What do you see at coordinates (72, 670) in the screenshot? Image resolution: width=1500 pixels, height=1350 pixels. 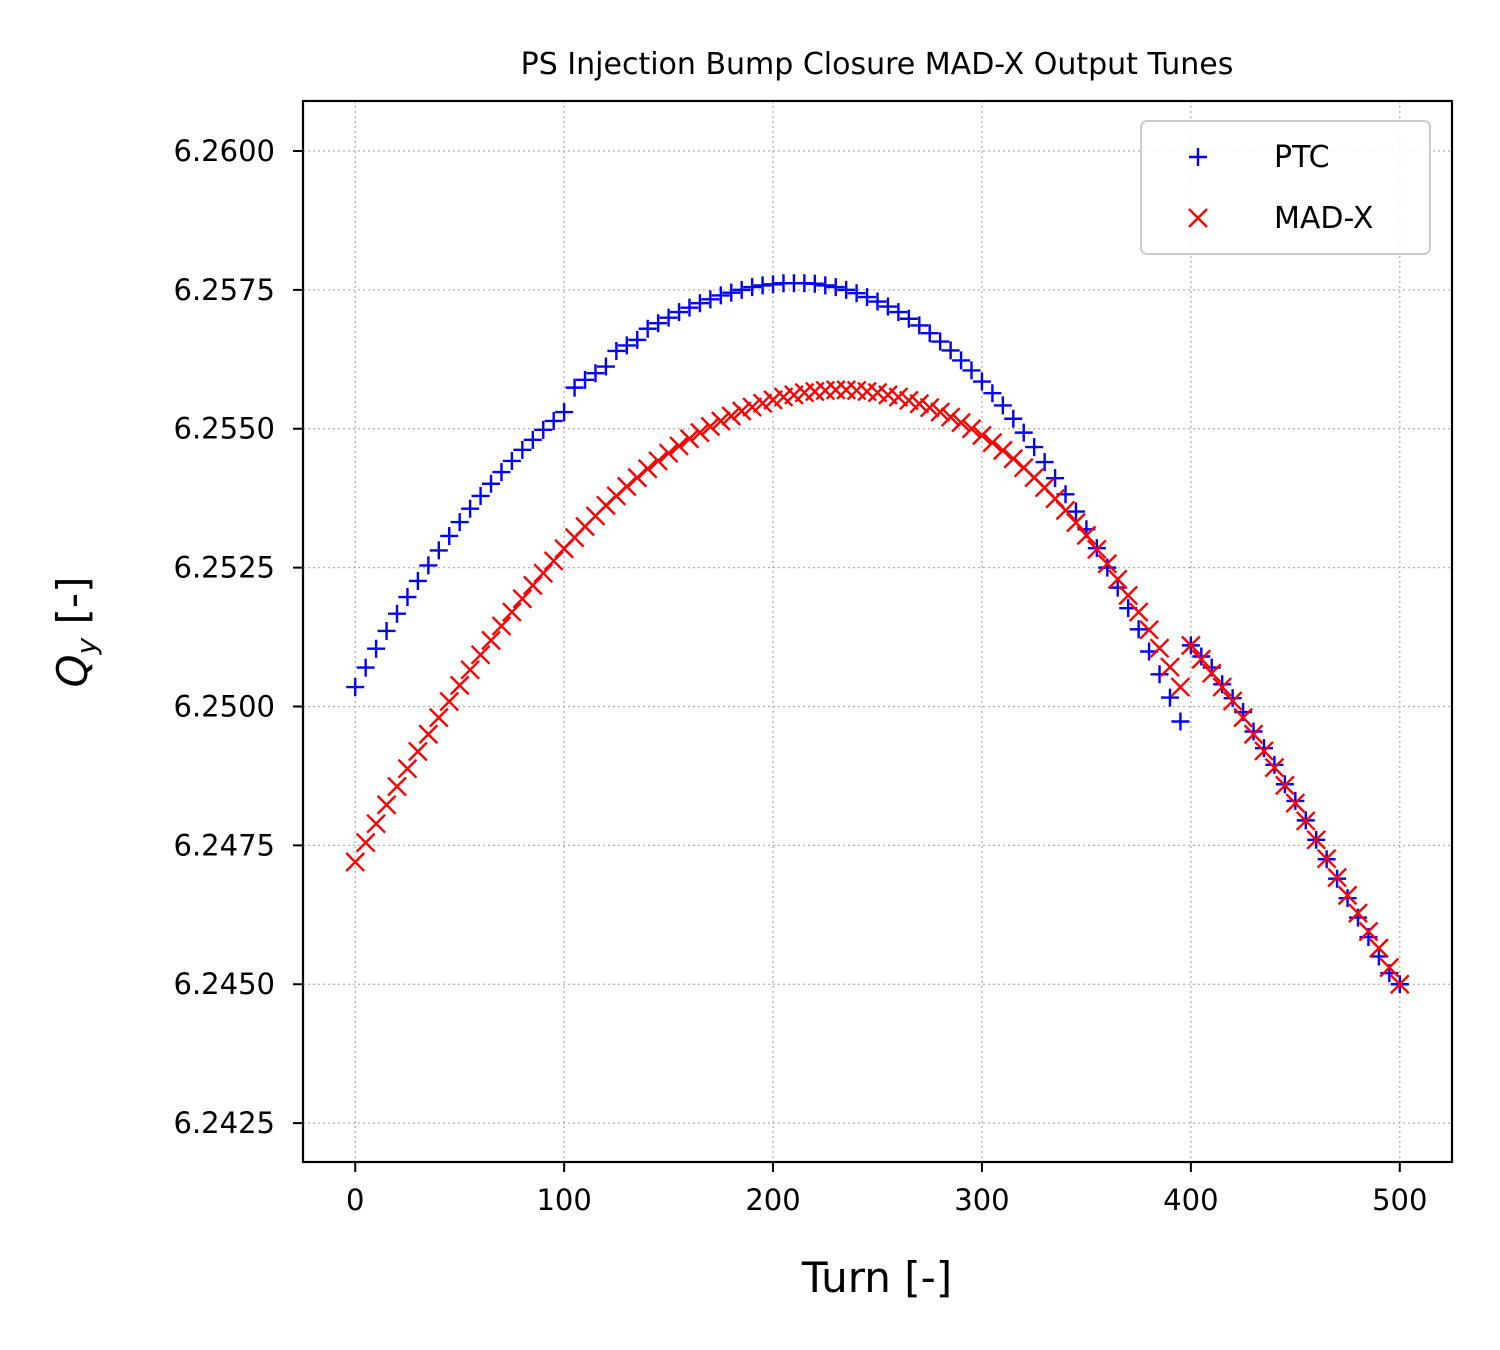 I see `y-axis-label-symbol: Q` at bounding box center [72, 670].